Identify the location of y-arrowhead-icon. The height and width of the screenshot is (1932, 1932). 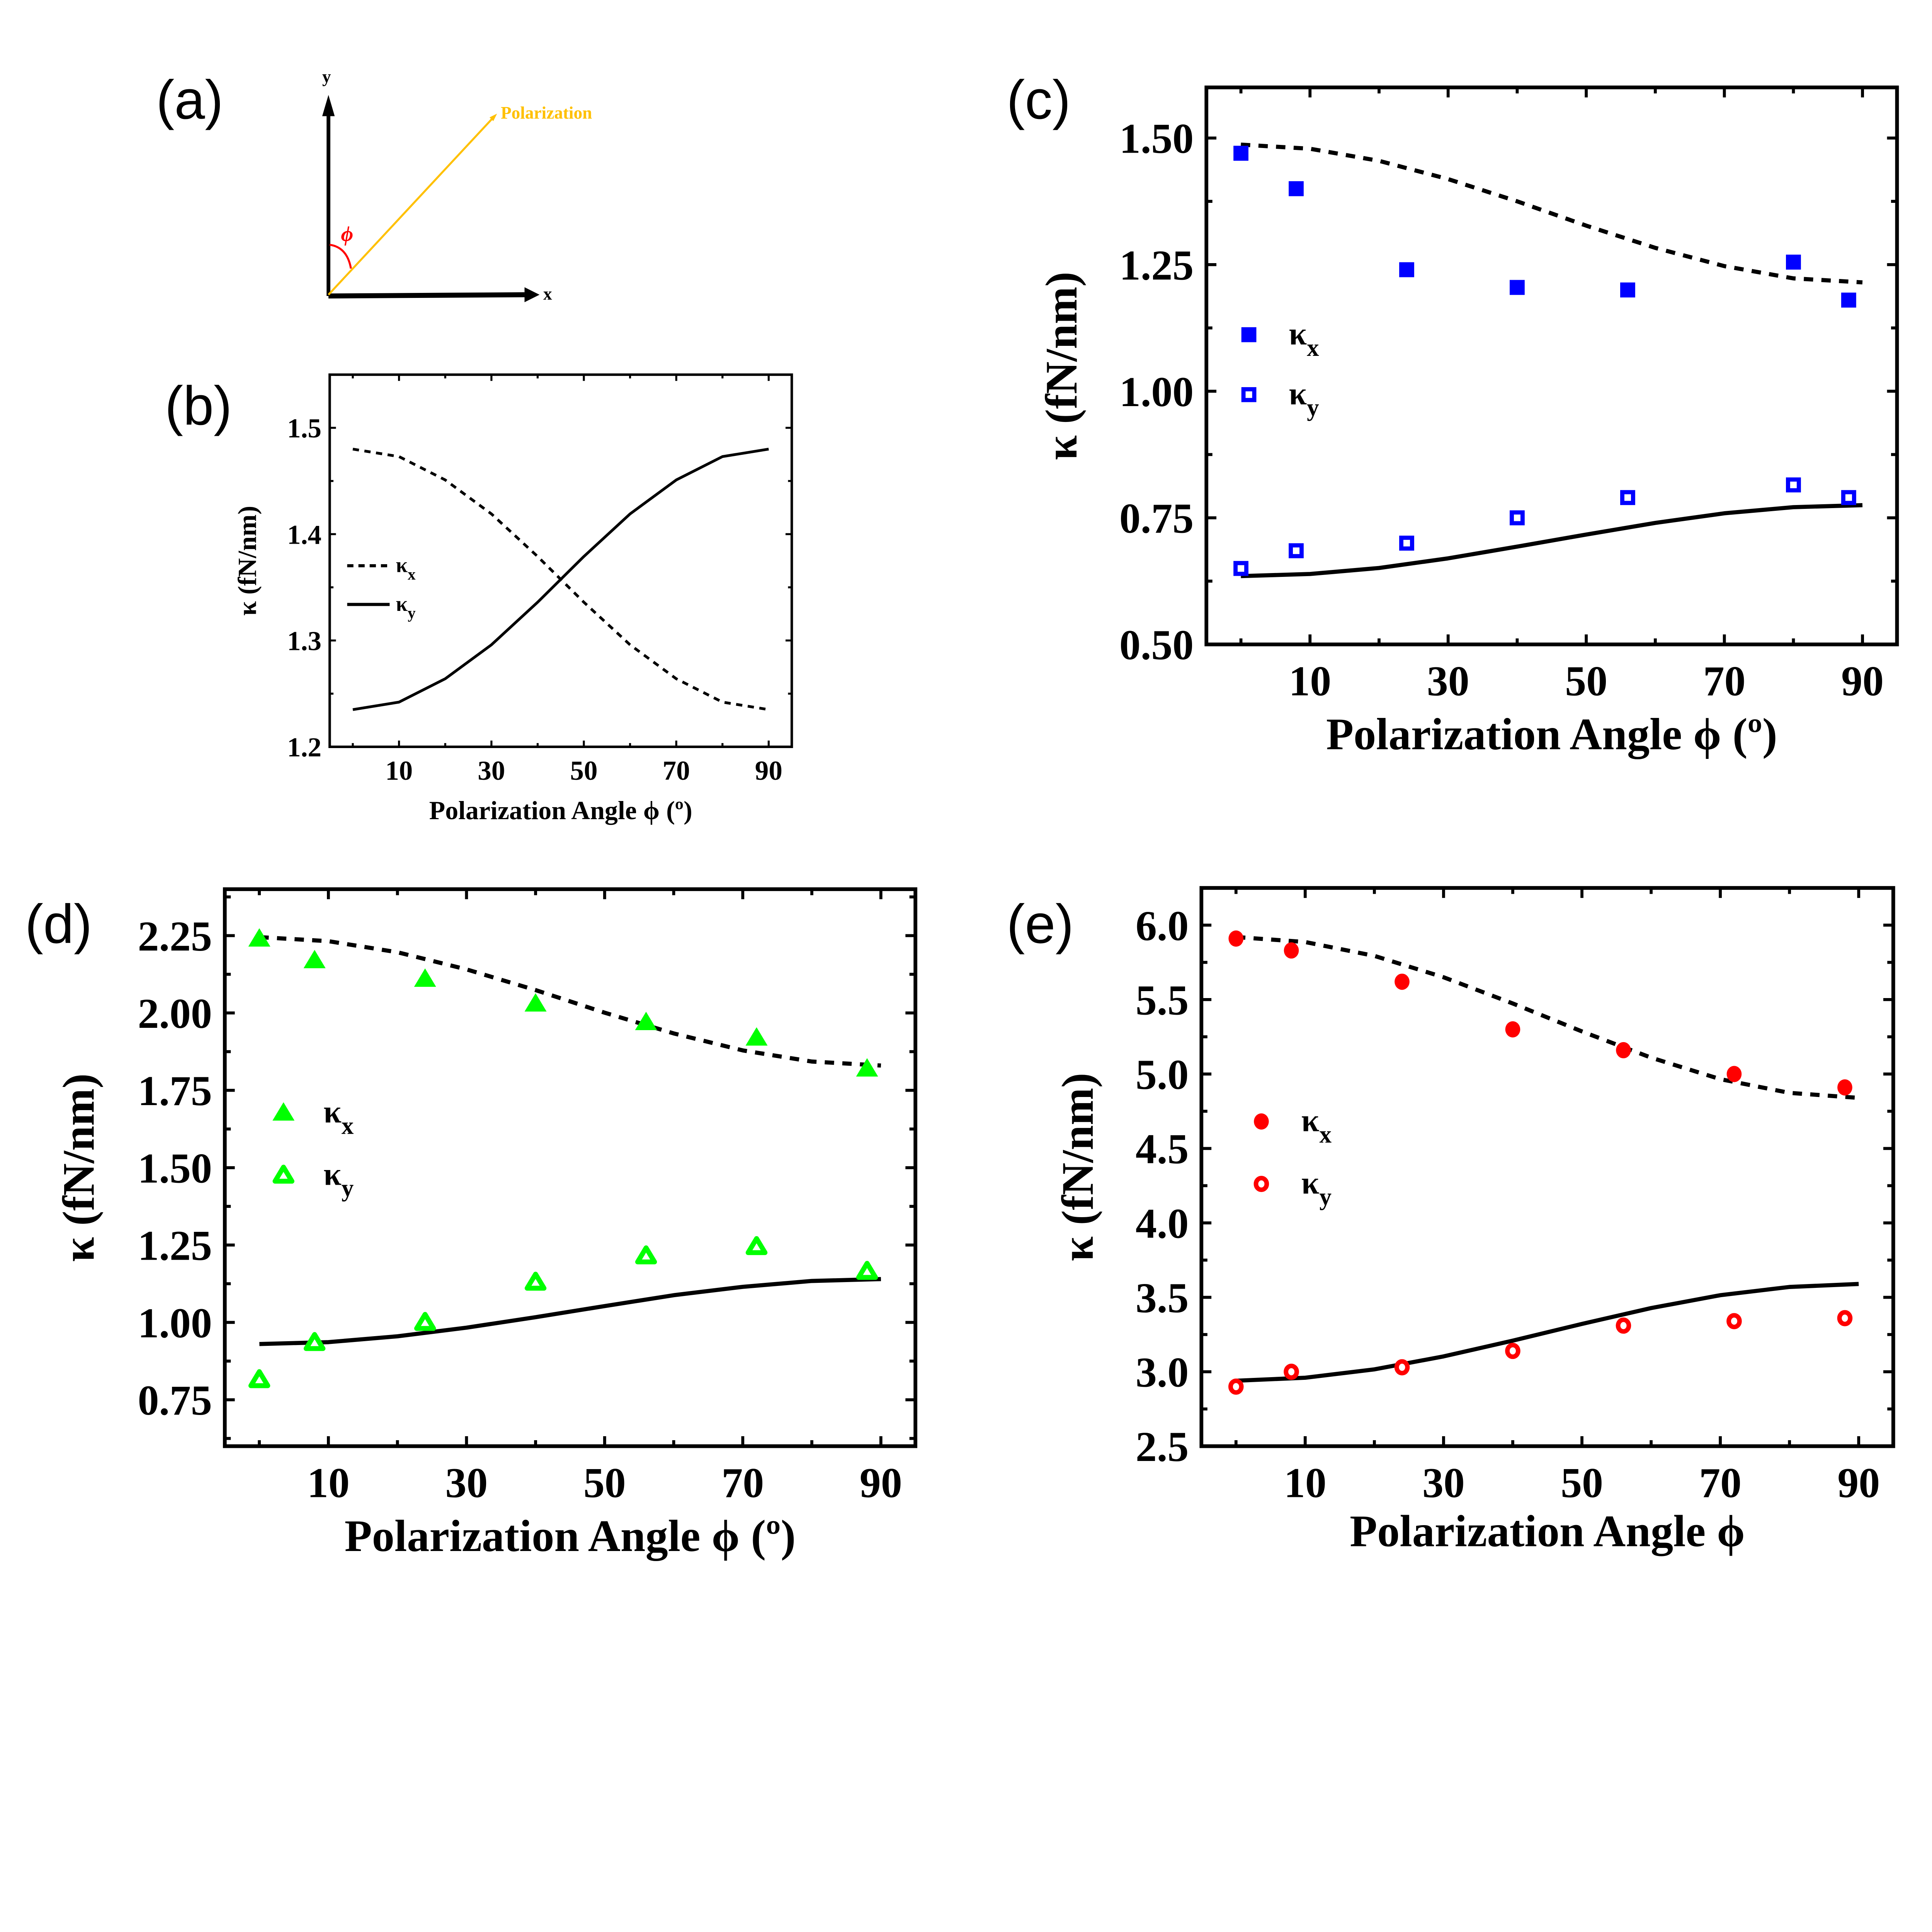
(328, 105).